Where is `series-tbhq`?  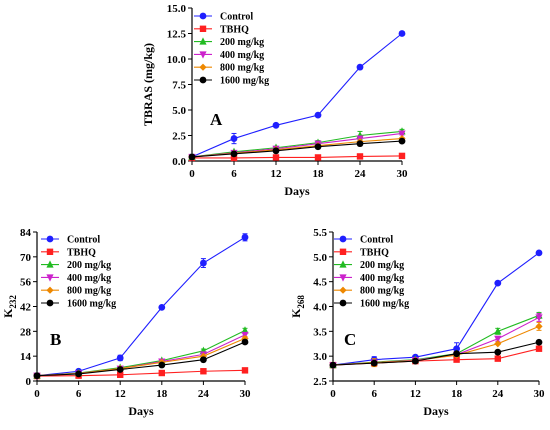
series-tbhq is located at coordinates (141, 373).